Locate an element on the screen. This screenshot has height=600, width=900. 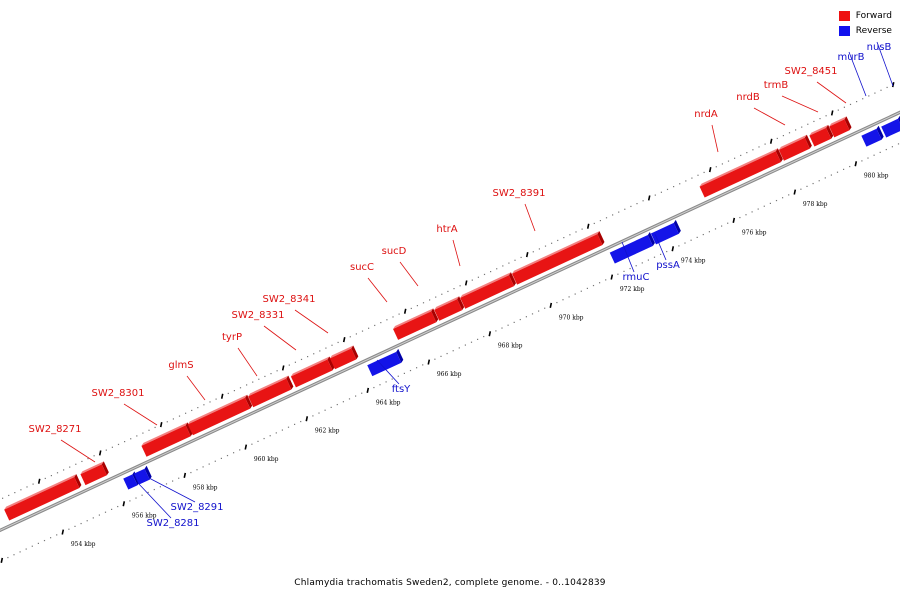
gene-glms is located at coordinates (220, 415).